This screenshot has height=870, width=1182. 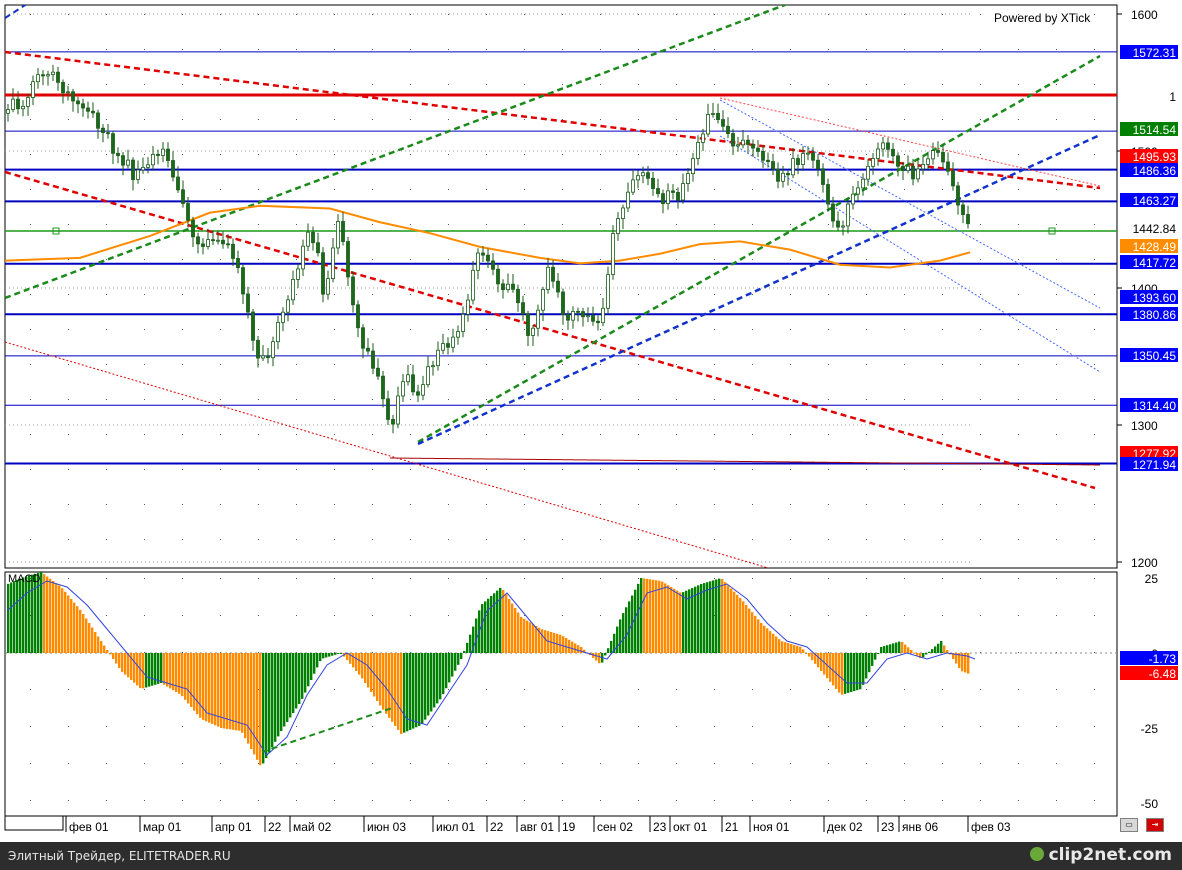 I want to click on macd-tag: -1.73, so click(x=1149, y=658).